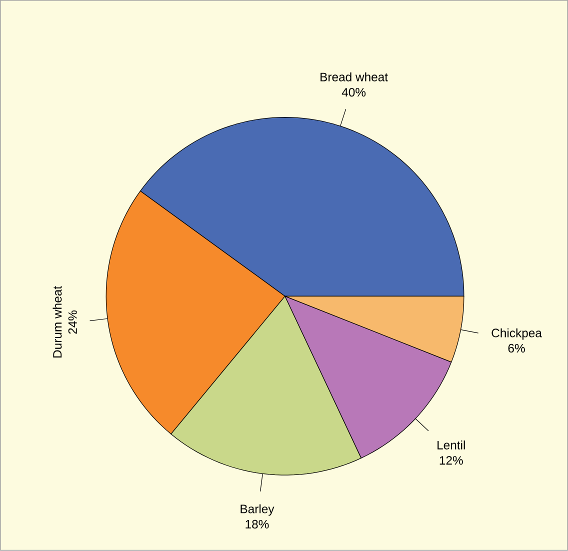 The width and height of the screenshot is (568, 551). Describe the element at coordinates (72, 322) in the screenshot. I see `data-label: 24%` at that location.